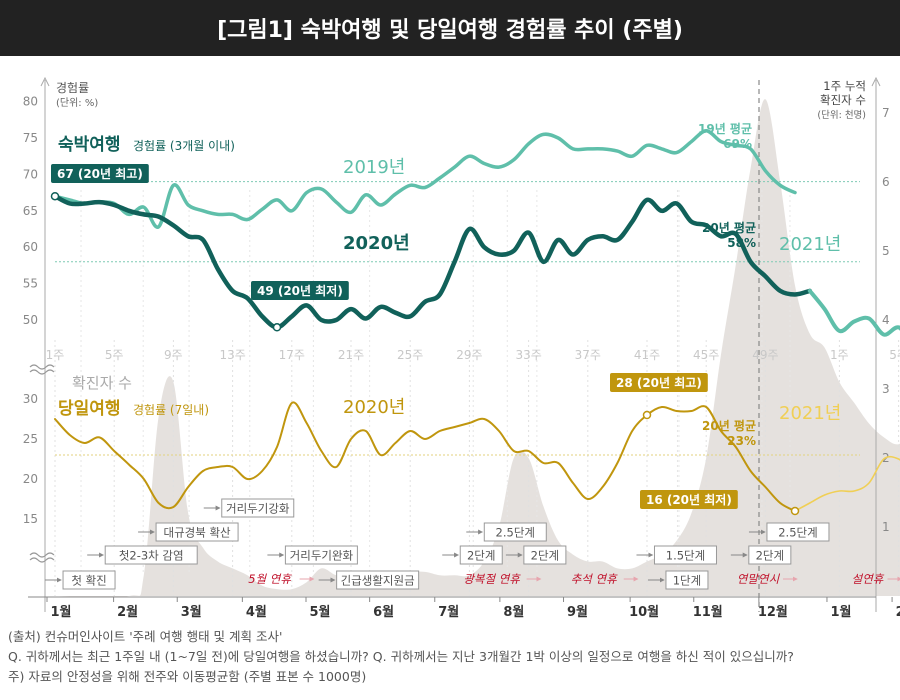  I want to click on overnight-y-tick: 60, so click(30, 247).